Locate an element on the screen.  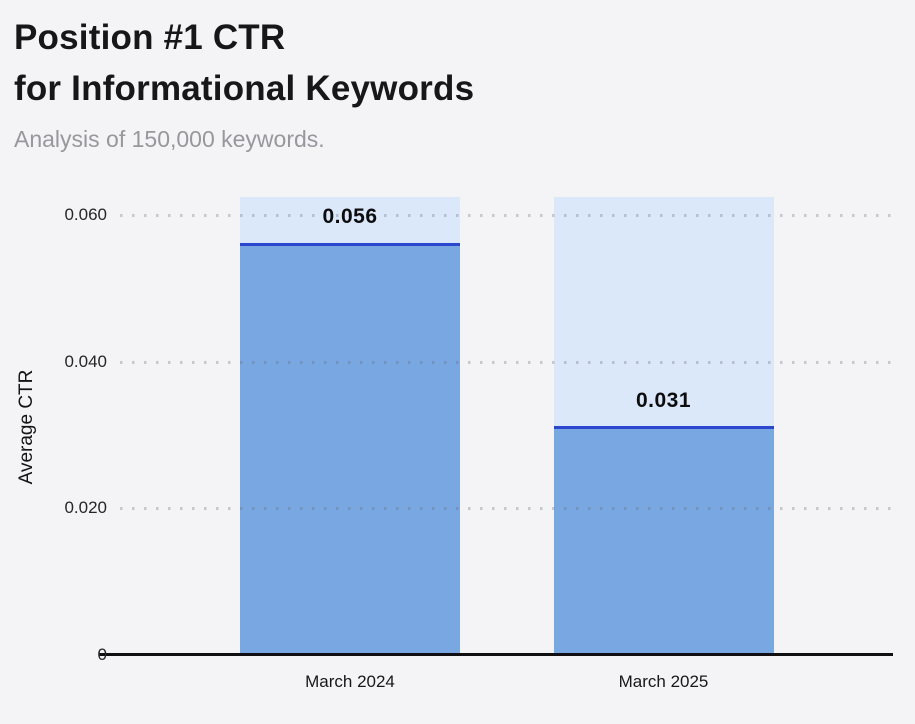
bar-fill-march-2024 is located at coordinates (350, 449).